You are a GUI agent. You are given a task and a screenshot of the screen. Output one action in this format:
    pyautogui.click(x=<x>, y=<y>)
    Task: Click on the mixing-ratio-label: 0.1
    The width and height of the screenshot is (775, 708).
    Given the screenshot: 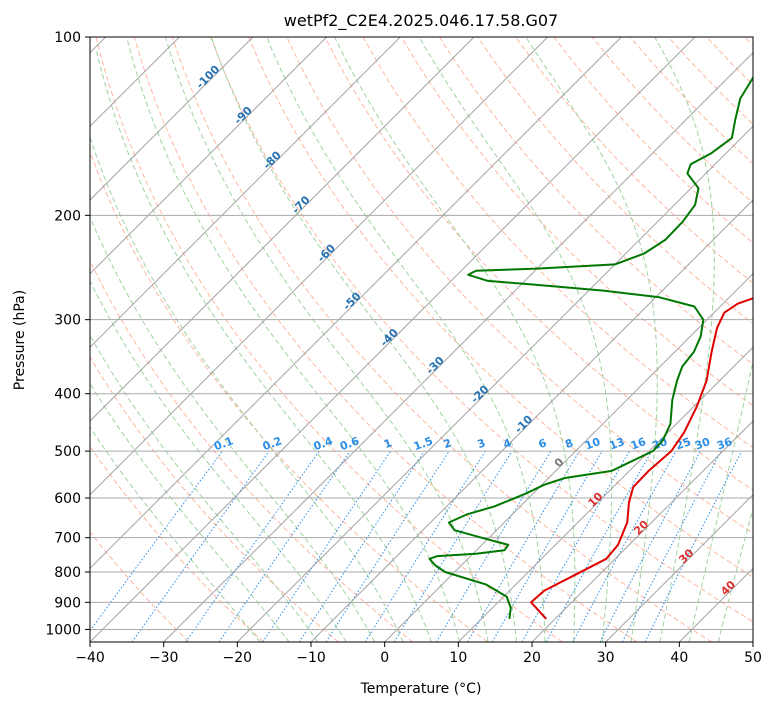 What is the action you would take?
    pyautogui.click(x=223, y=443)
    